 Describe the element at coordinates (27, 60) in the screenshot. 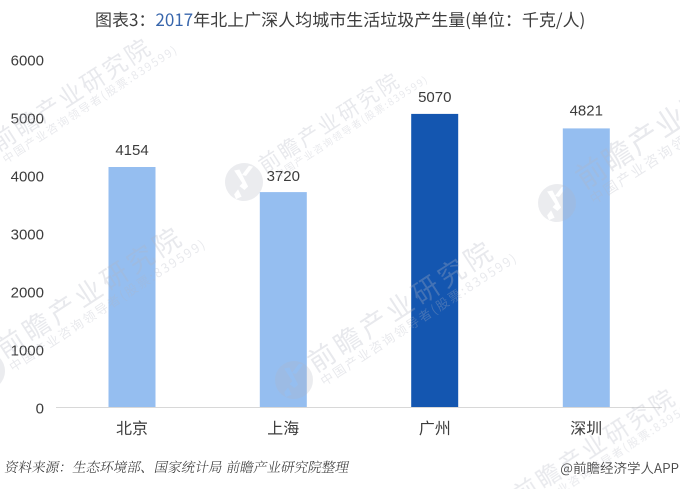

I see `svg-text: 6000` at that location.